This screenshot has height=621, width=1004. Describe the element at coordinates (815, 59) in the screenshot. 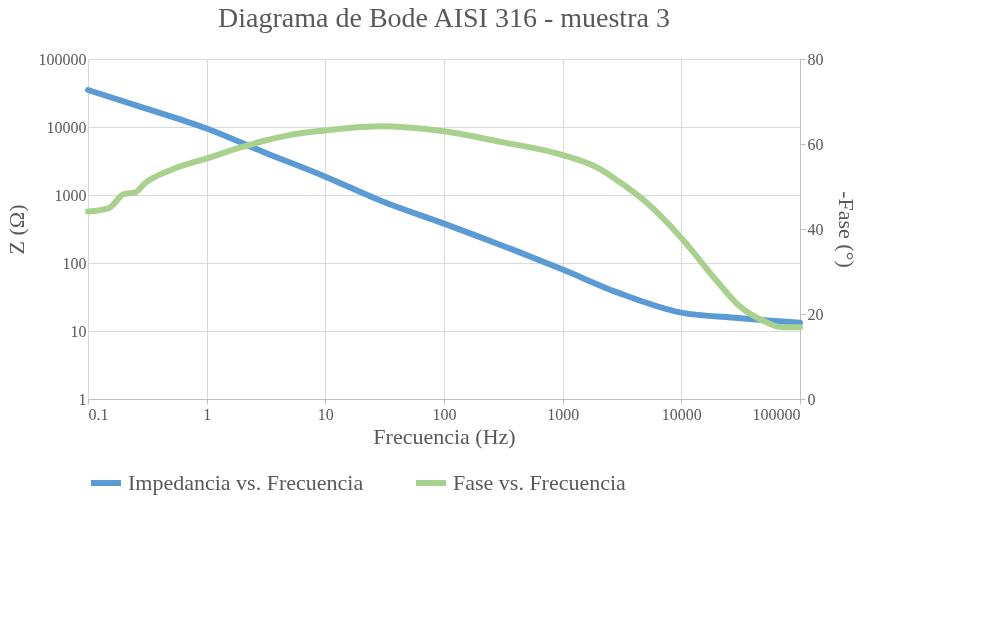

I see `y2-tick-label: 80` at that location.